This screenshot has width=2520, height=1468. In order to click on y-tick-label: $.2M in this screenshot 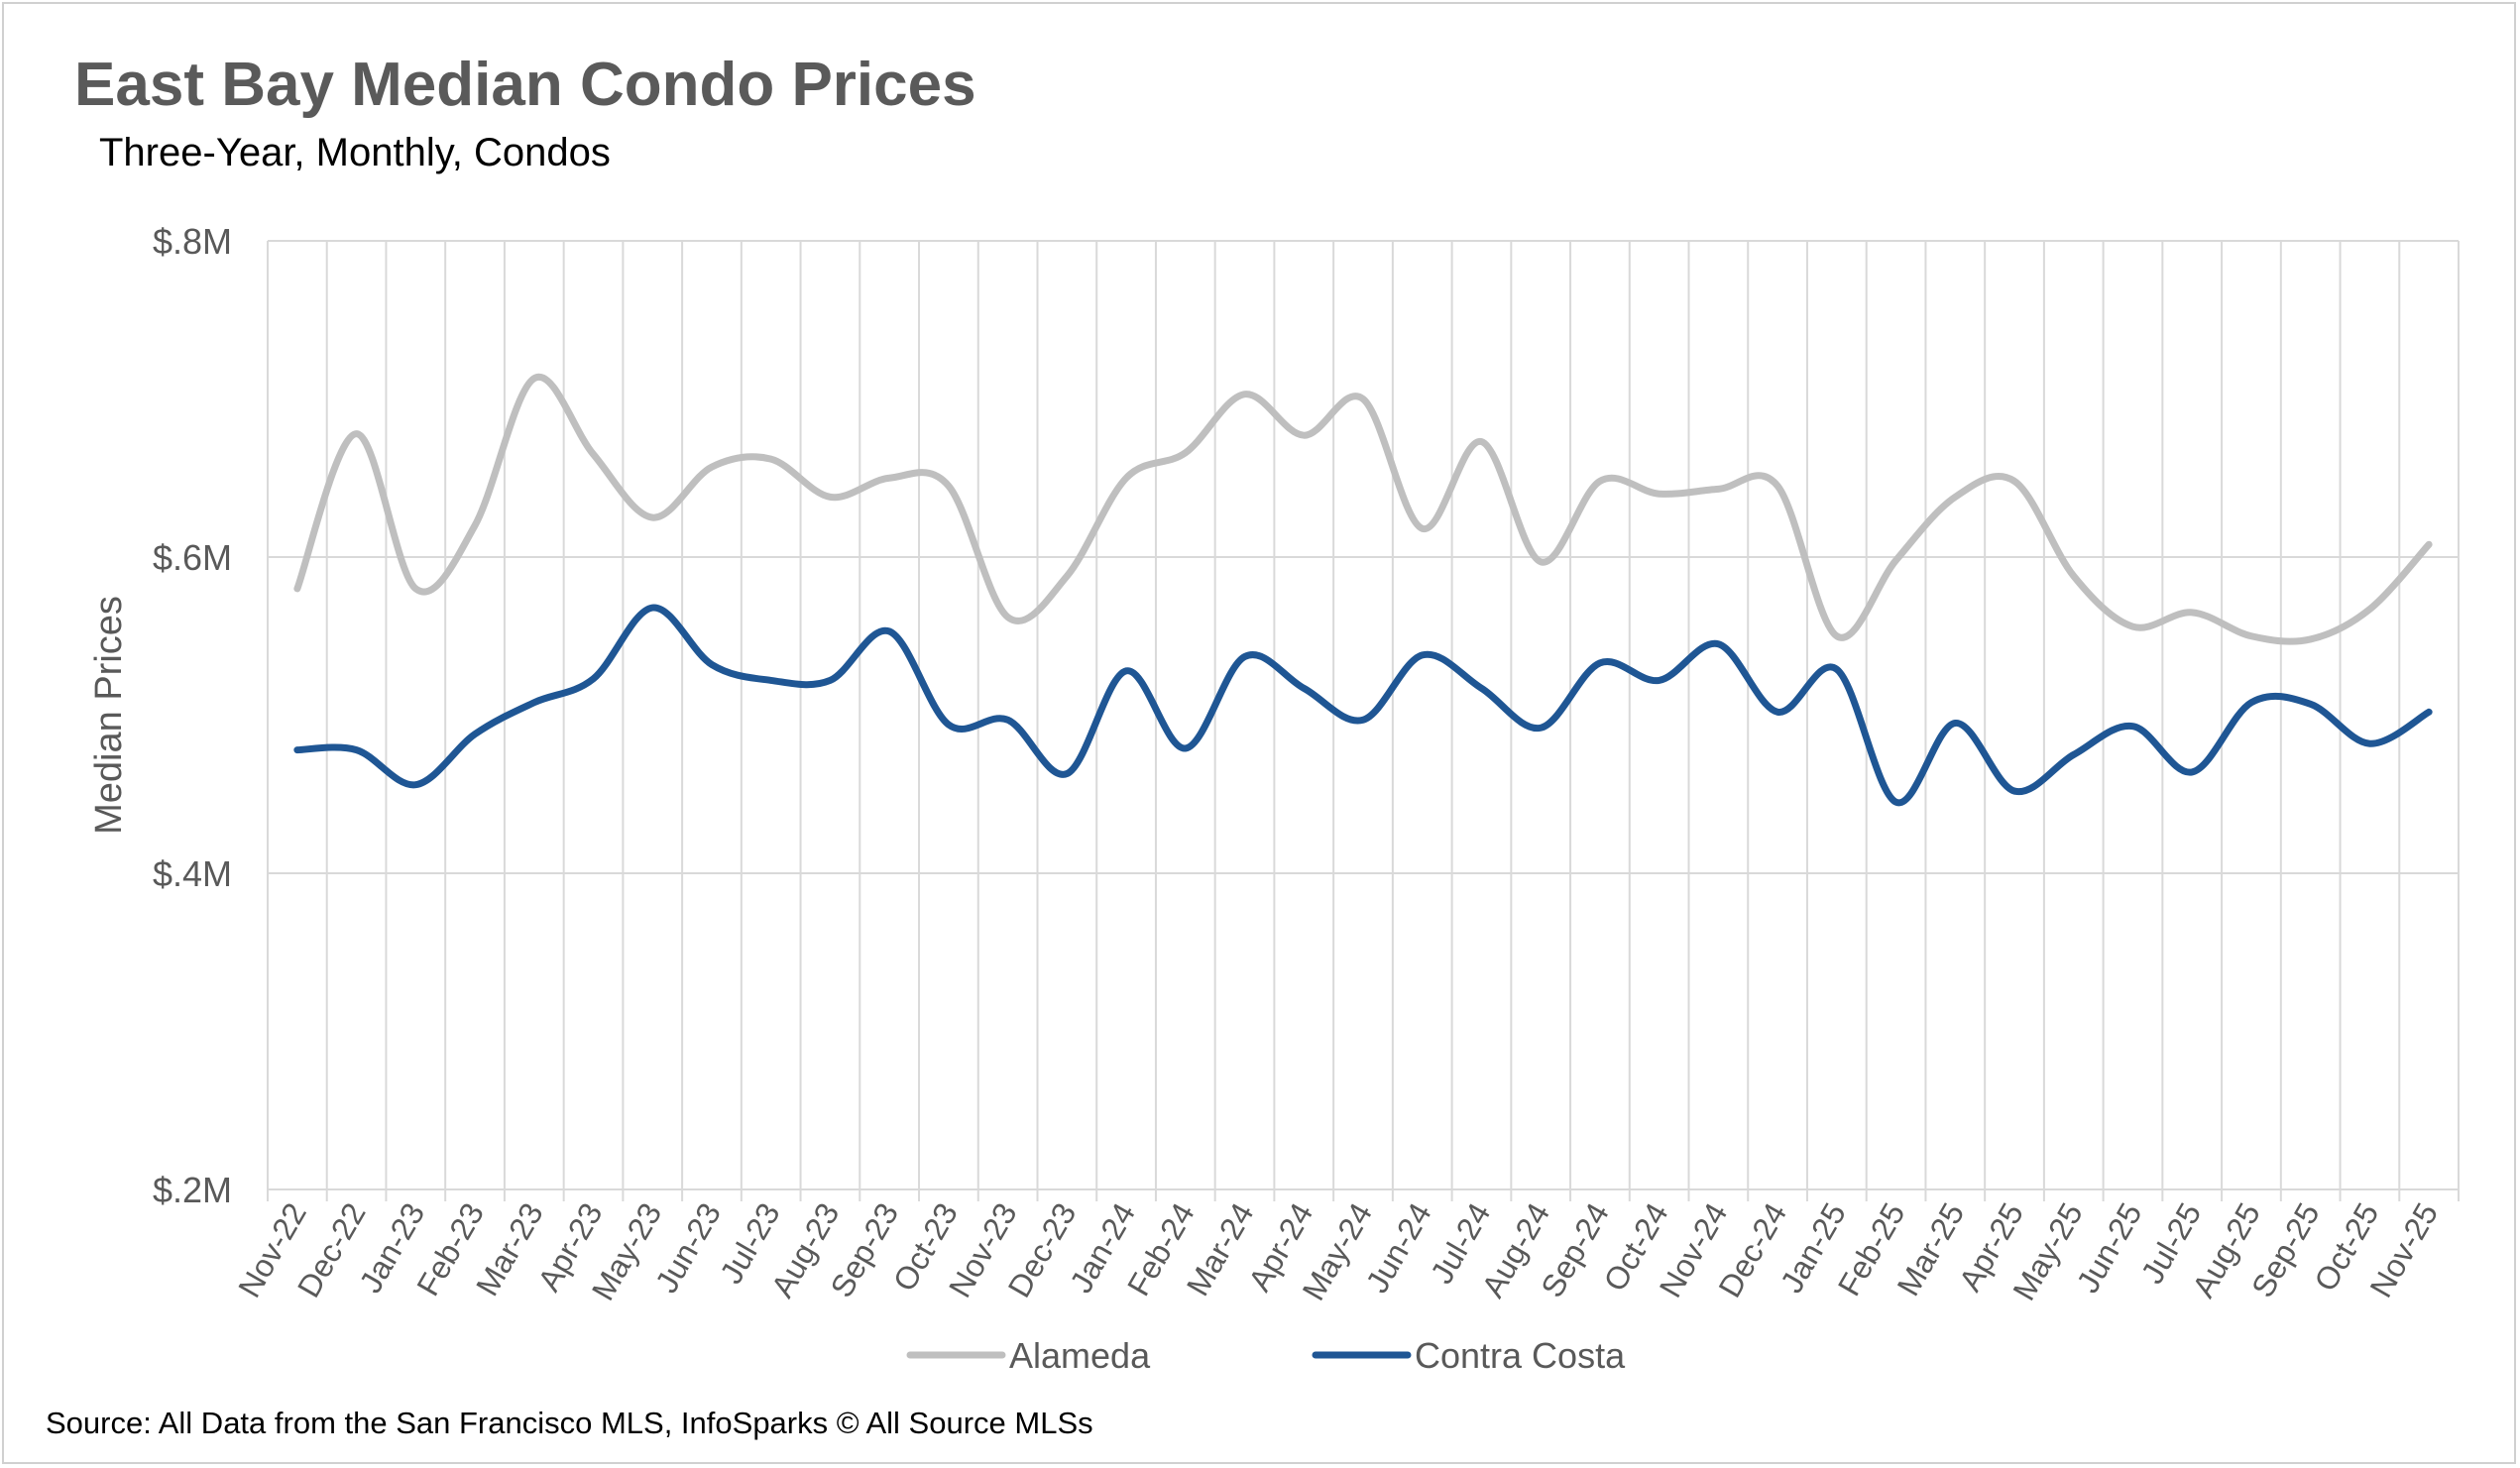, I will do `click(192, 1190)`.